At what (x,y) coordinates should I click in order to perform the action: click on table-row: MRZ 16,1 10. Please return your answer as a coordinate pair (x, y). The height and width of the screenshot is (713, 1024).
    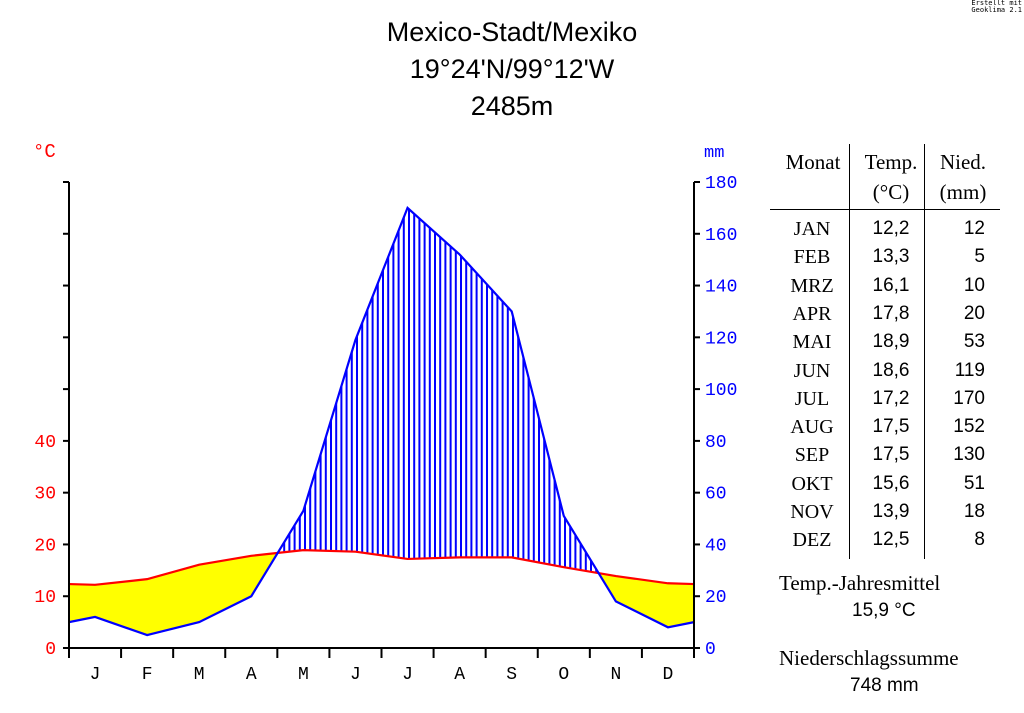
    Looking at the image, I should click on (890, 289).